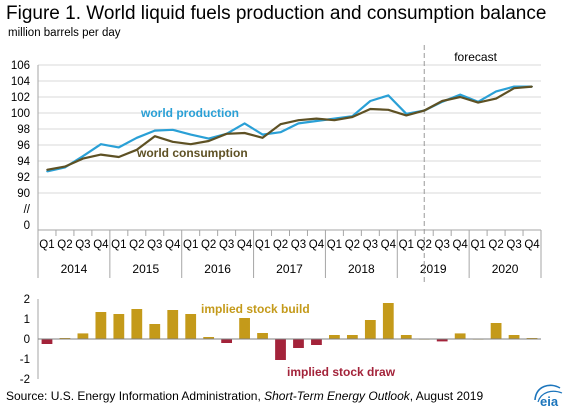 This screenshot has height=411, width=576. Describe the element at coordinates (27, 300) in the screenshot. I see `bar-y-tick-label: 2` at that location.